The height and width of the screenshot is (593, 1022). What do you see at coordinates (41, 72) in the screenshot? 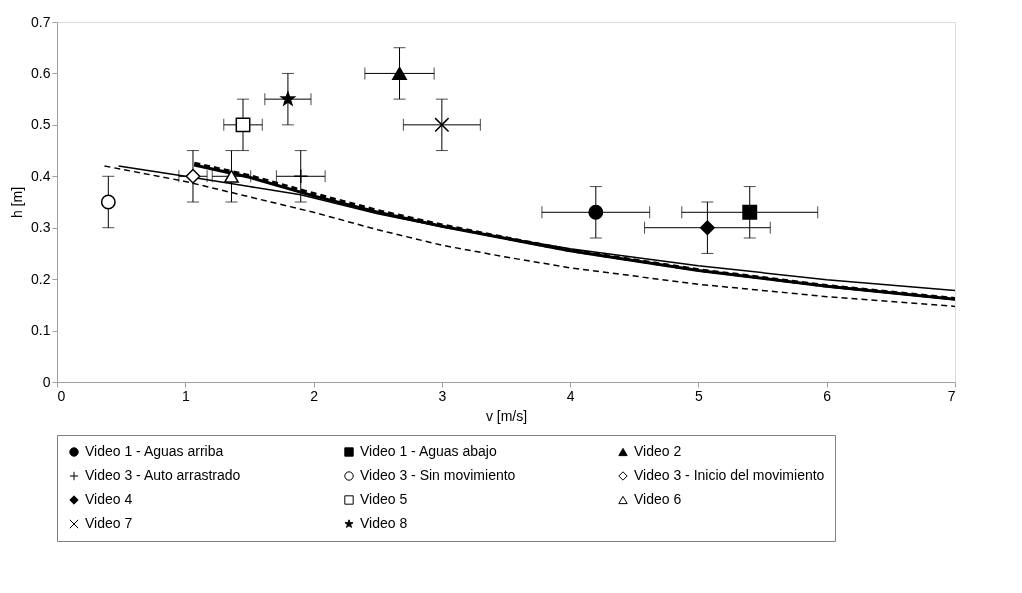
I see `y-tick-label: 0.6` at bounding box center [41, 72].